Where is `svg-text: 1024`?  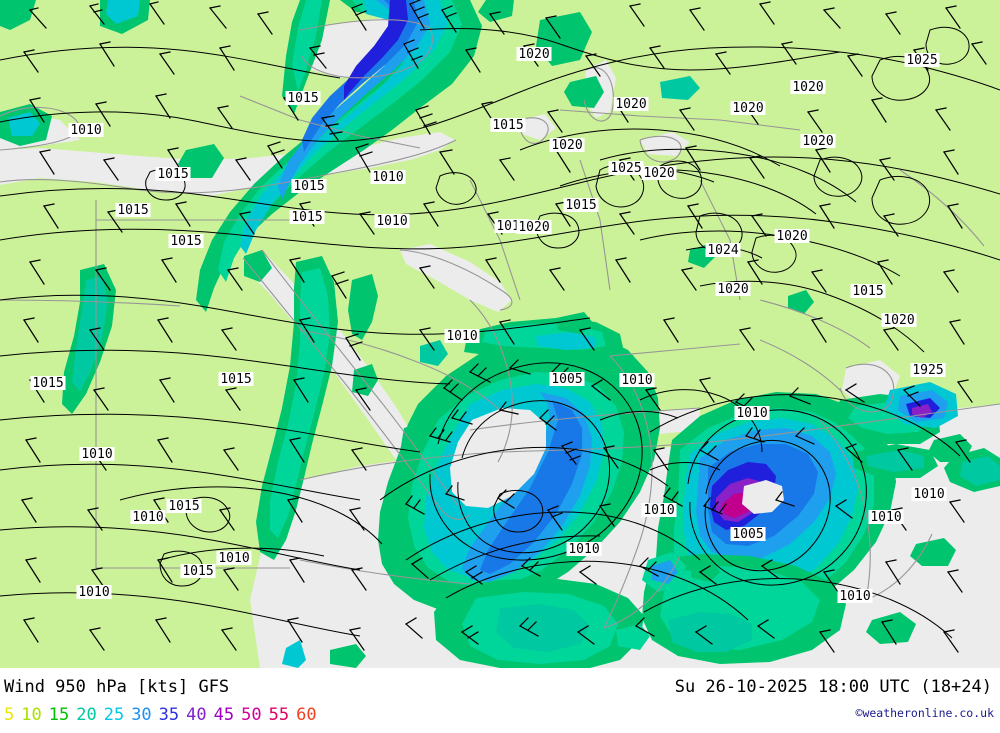
svg-text: 1024 is located at coordinates (722, 250).